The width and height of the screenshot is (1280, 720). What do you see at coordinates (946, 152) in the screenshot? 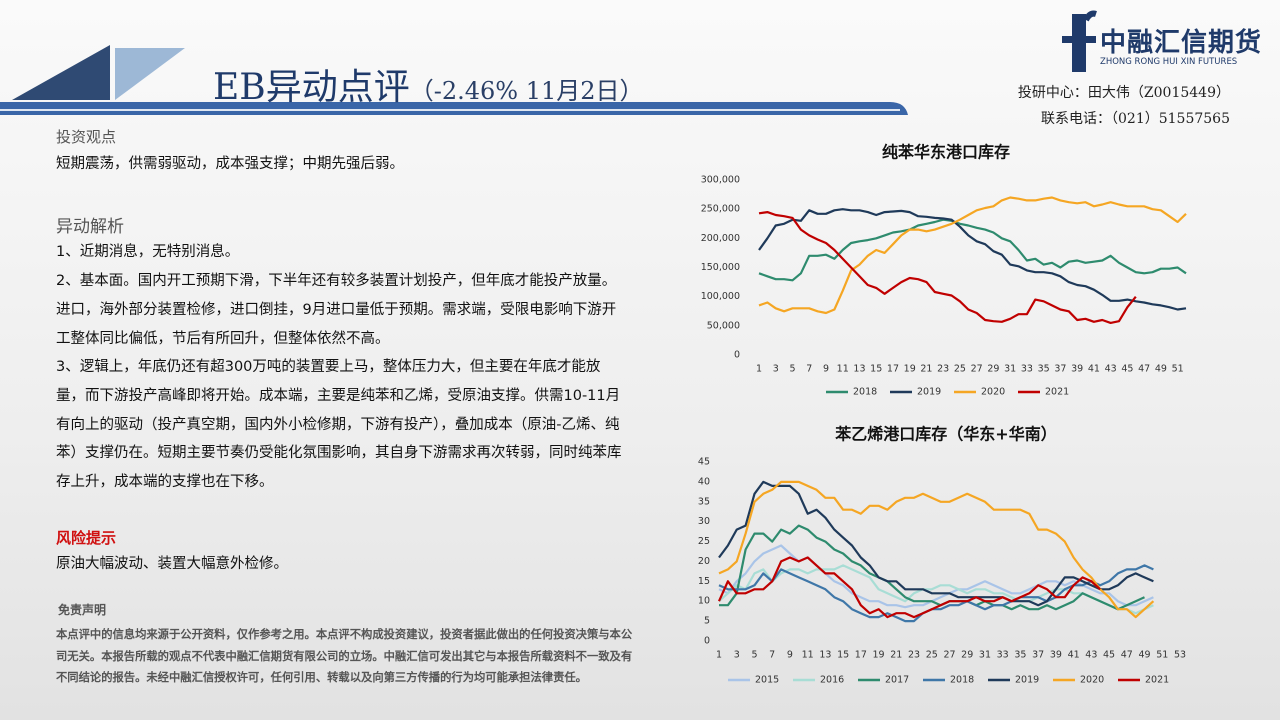
I see `chart-title: 纯苯华东港口库存` at bounding box center [946, 152].